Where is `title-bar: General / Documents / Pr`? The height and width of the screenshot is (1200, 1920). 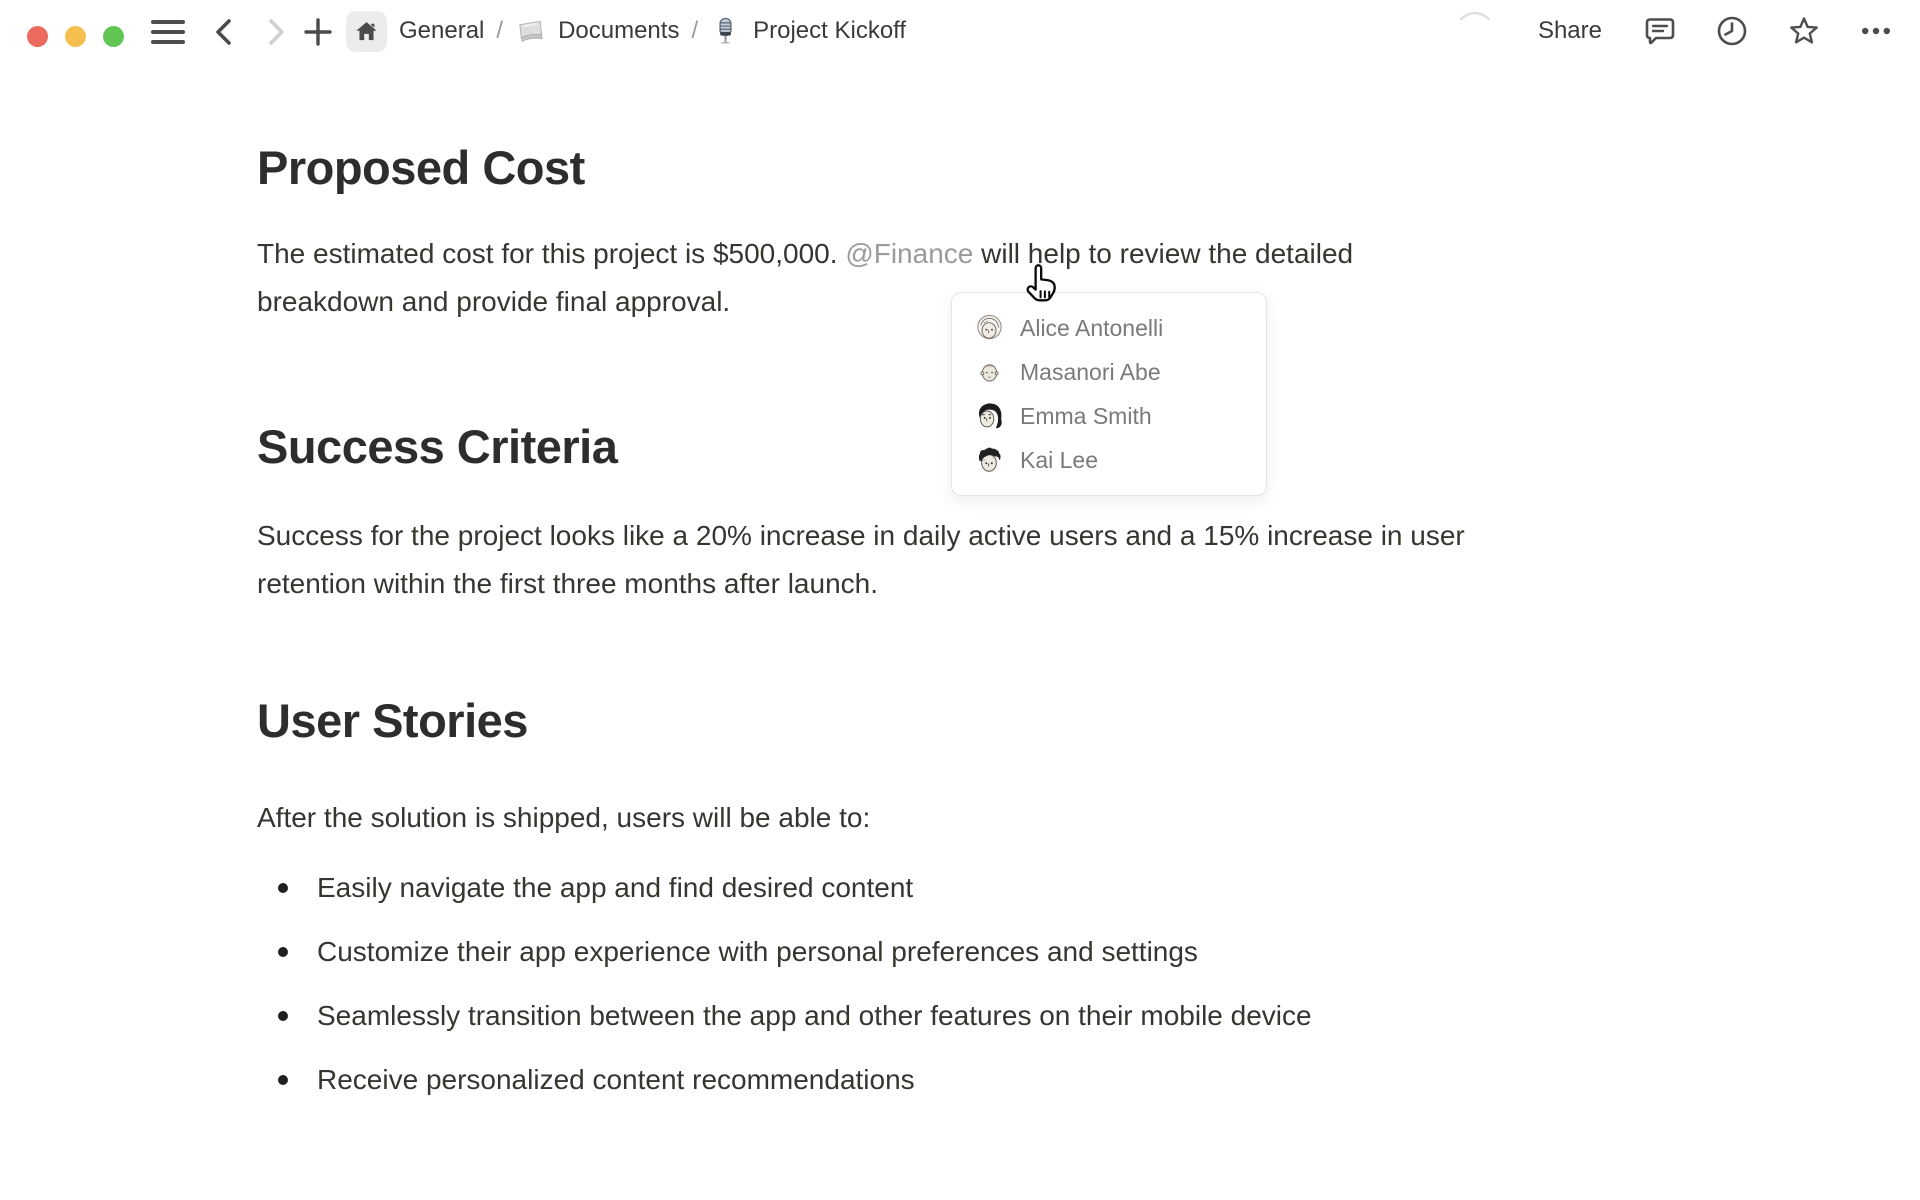 title-bar: General / Documents / Pr is located at coordinates (960, 31).